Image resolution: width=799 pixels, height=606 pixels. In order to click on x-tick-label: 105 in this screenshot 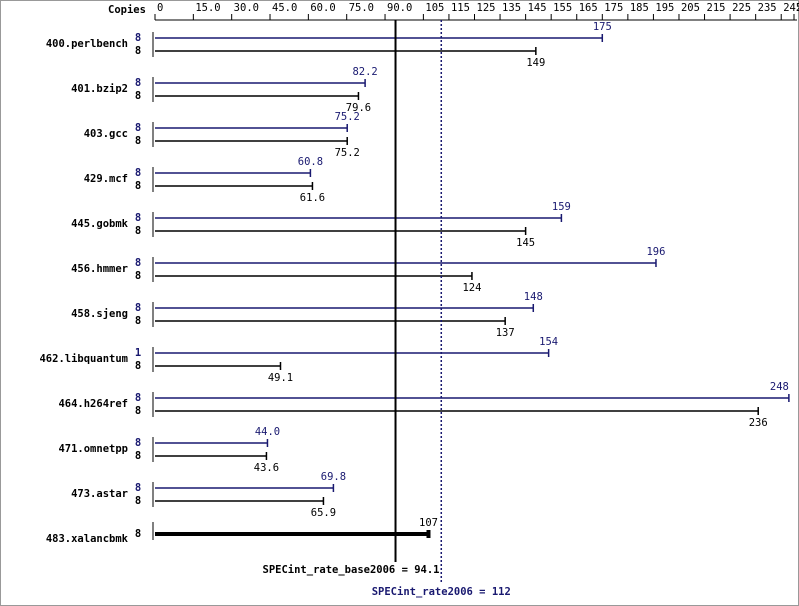, I will do `click(434, 8)`.